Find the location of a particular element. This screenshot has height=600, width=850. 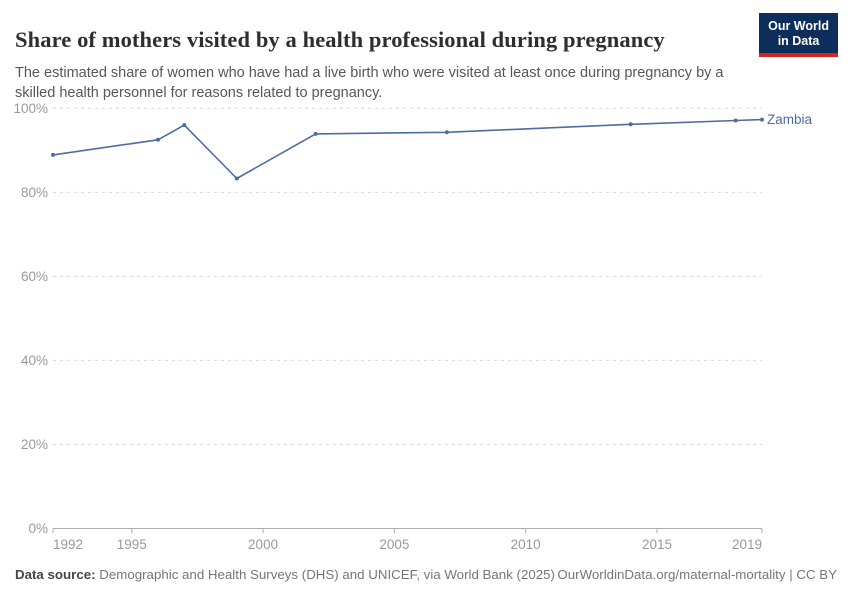

entity-label: Zambia is located at coordinates (790, 119).